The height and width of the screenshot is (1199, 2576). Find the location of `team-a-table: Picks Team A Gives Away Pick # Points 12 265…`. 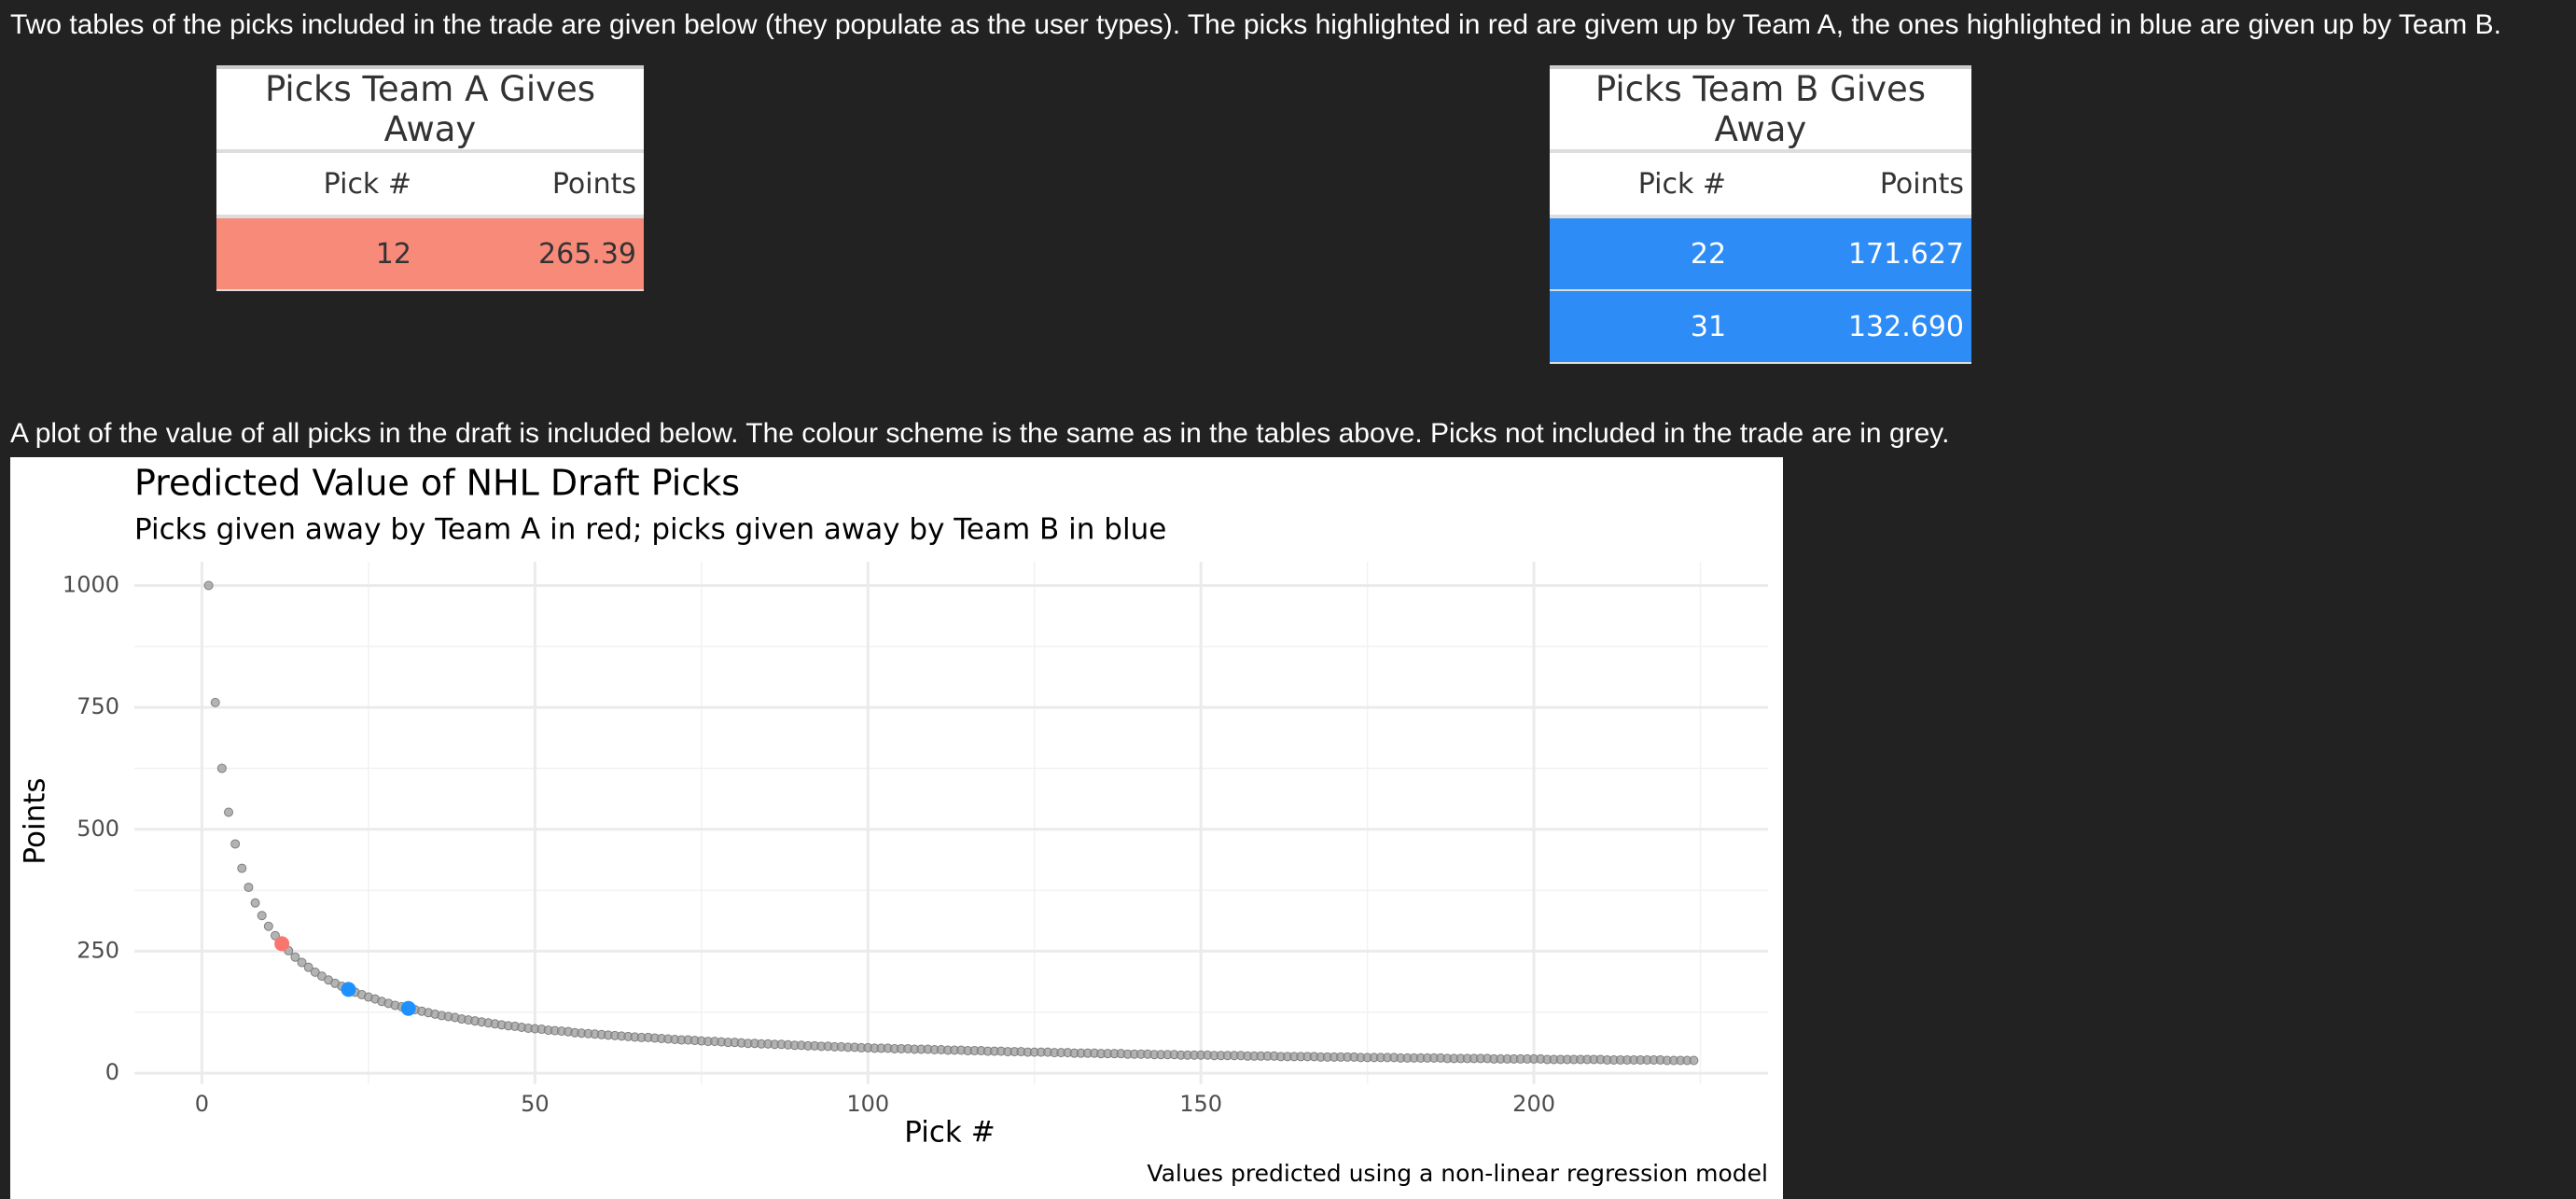

team-a-table: Picks Team A Gives Away Pick # Points 12 265… is located at coordinates (430, 178).